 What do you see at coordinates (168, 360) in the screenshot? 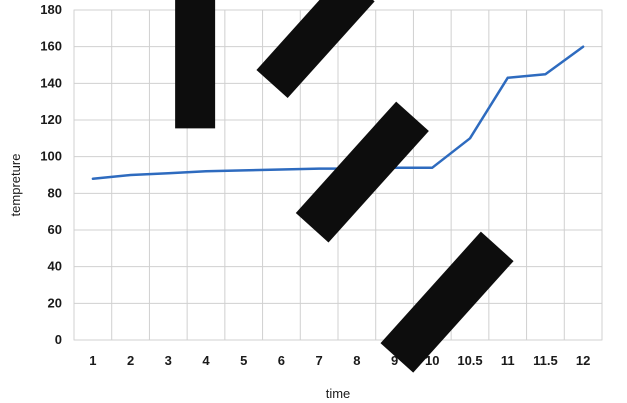
I see `x-tick-label: 3` at bounding box center [168, 360].